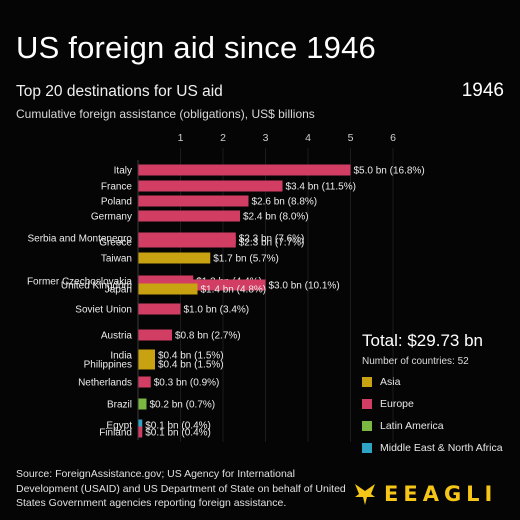 The width and height of the screenshot is (520, 520). What do you see at coordinates (159, 309) in the screenshot?
I see `bar-soviet-union` at bounding box center [159, 309].